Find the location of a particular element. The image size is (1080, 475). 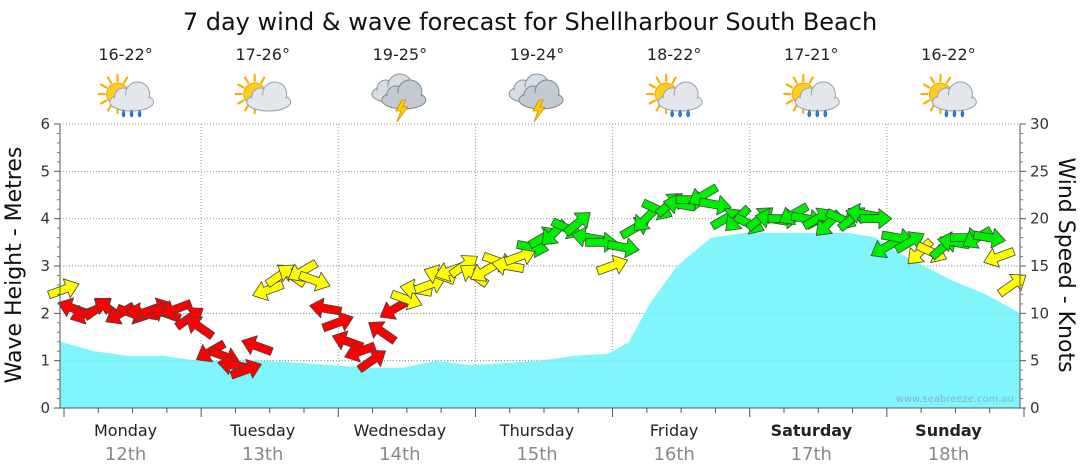

y-tick-label-left: 4 is located at coordinates (45, 219).